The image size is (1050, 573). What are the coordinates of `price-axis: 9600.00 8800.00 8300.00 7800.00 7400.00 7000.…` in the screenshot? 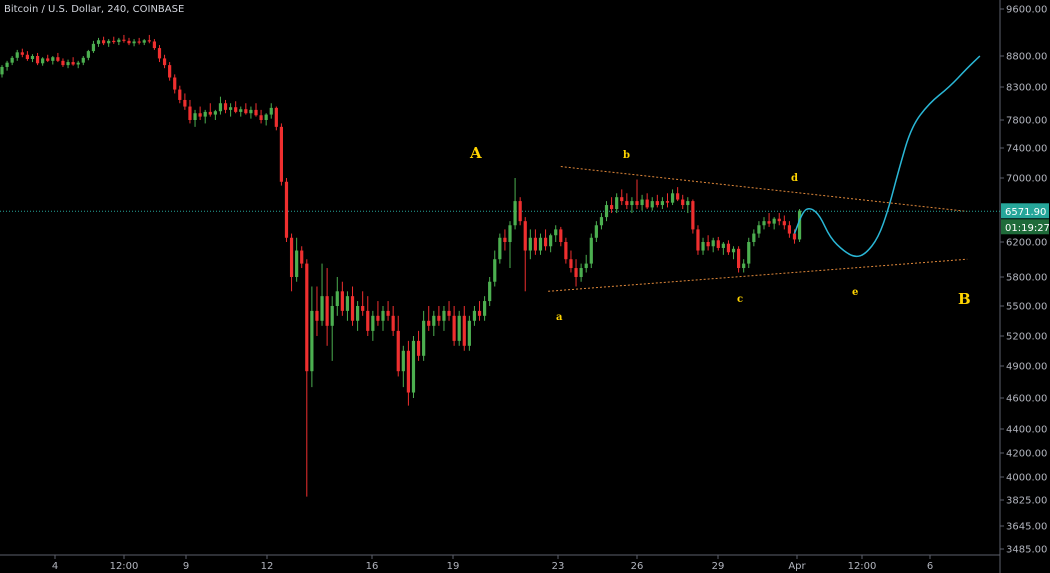 It's located at (1025, 280).